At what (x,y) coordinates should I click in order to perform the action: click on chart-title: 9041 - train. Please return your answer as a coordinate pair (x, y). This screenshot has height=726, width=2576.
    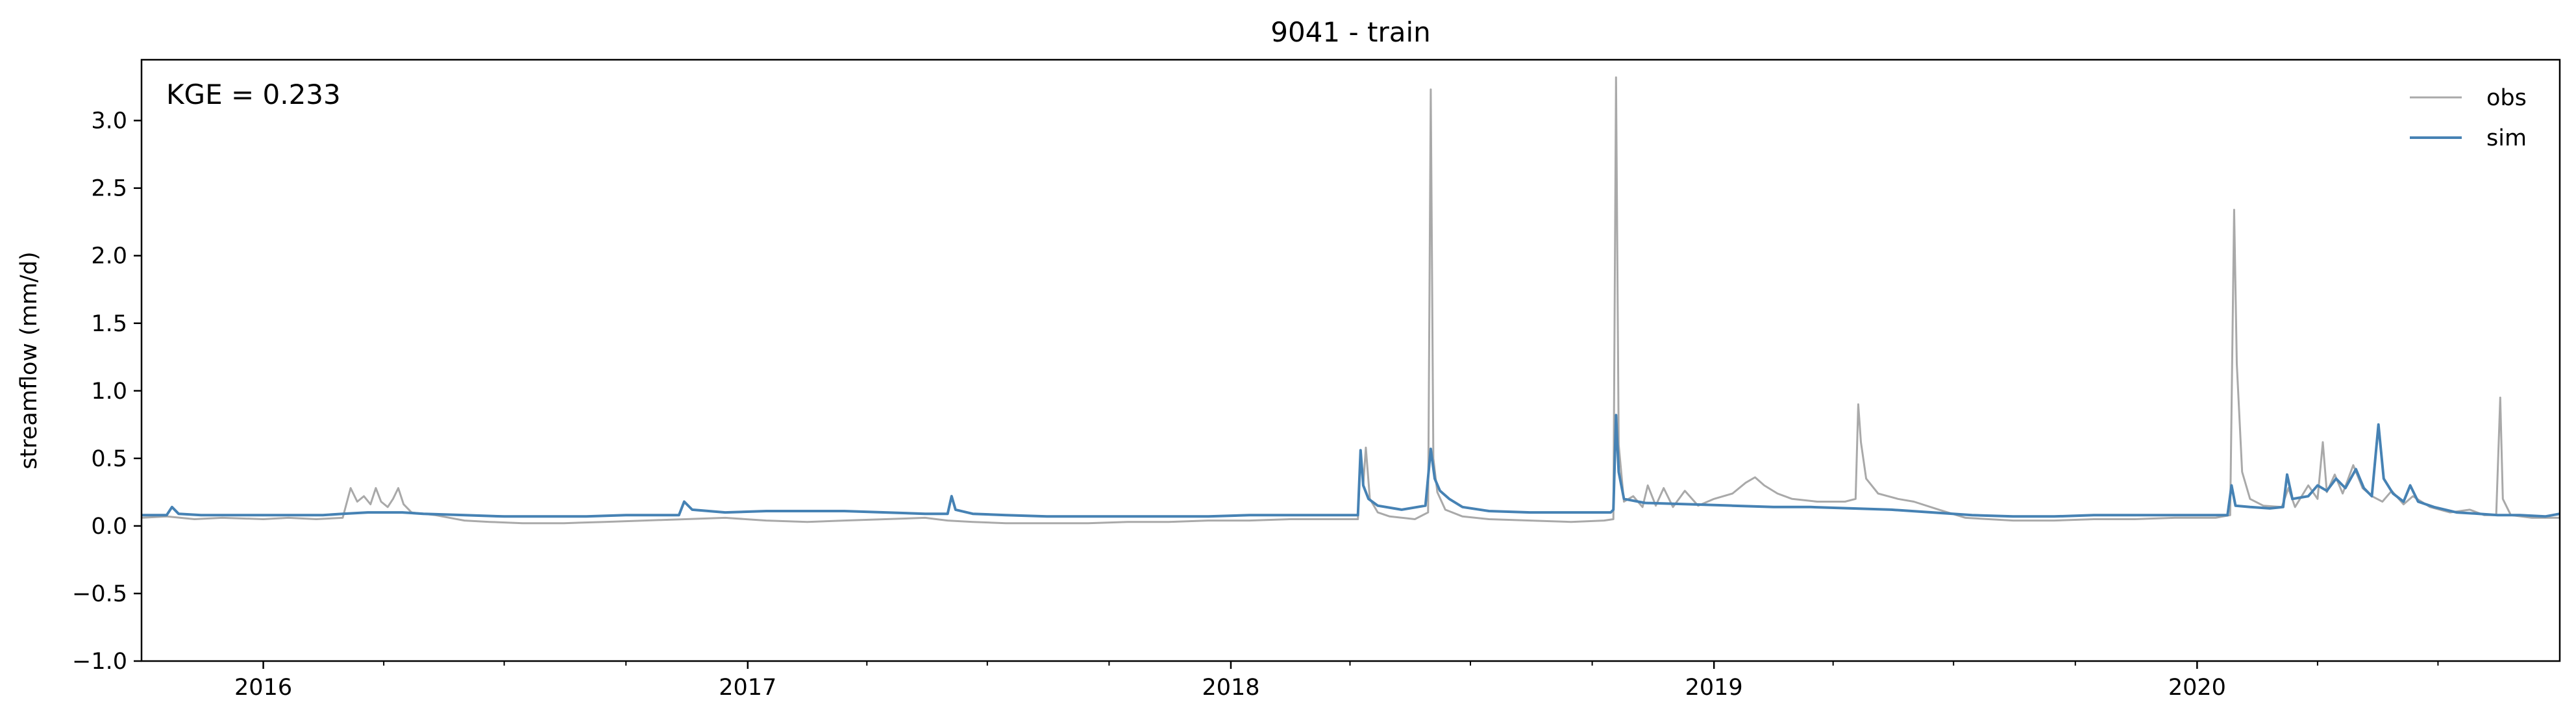
    Looking at the image, I should click on (1350, 32).